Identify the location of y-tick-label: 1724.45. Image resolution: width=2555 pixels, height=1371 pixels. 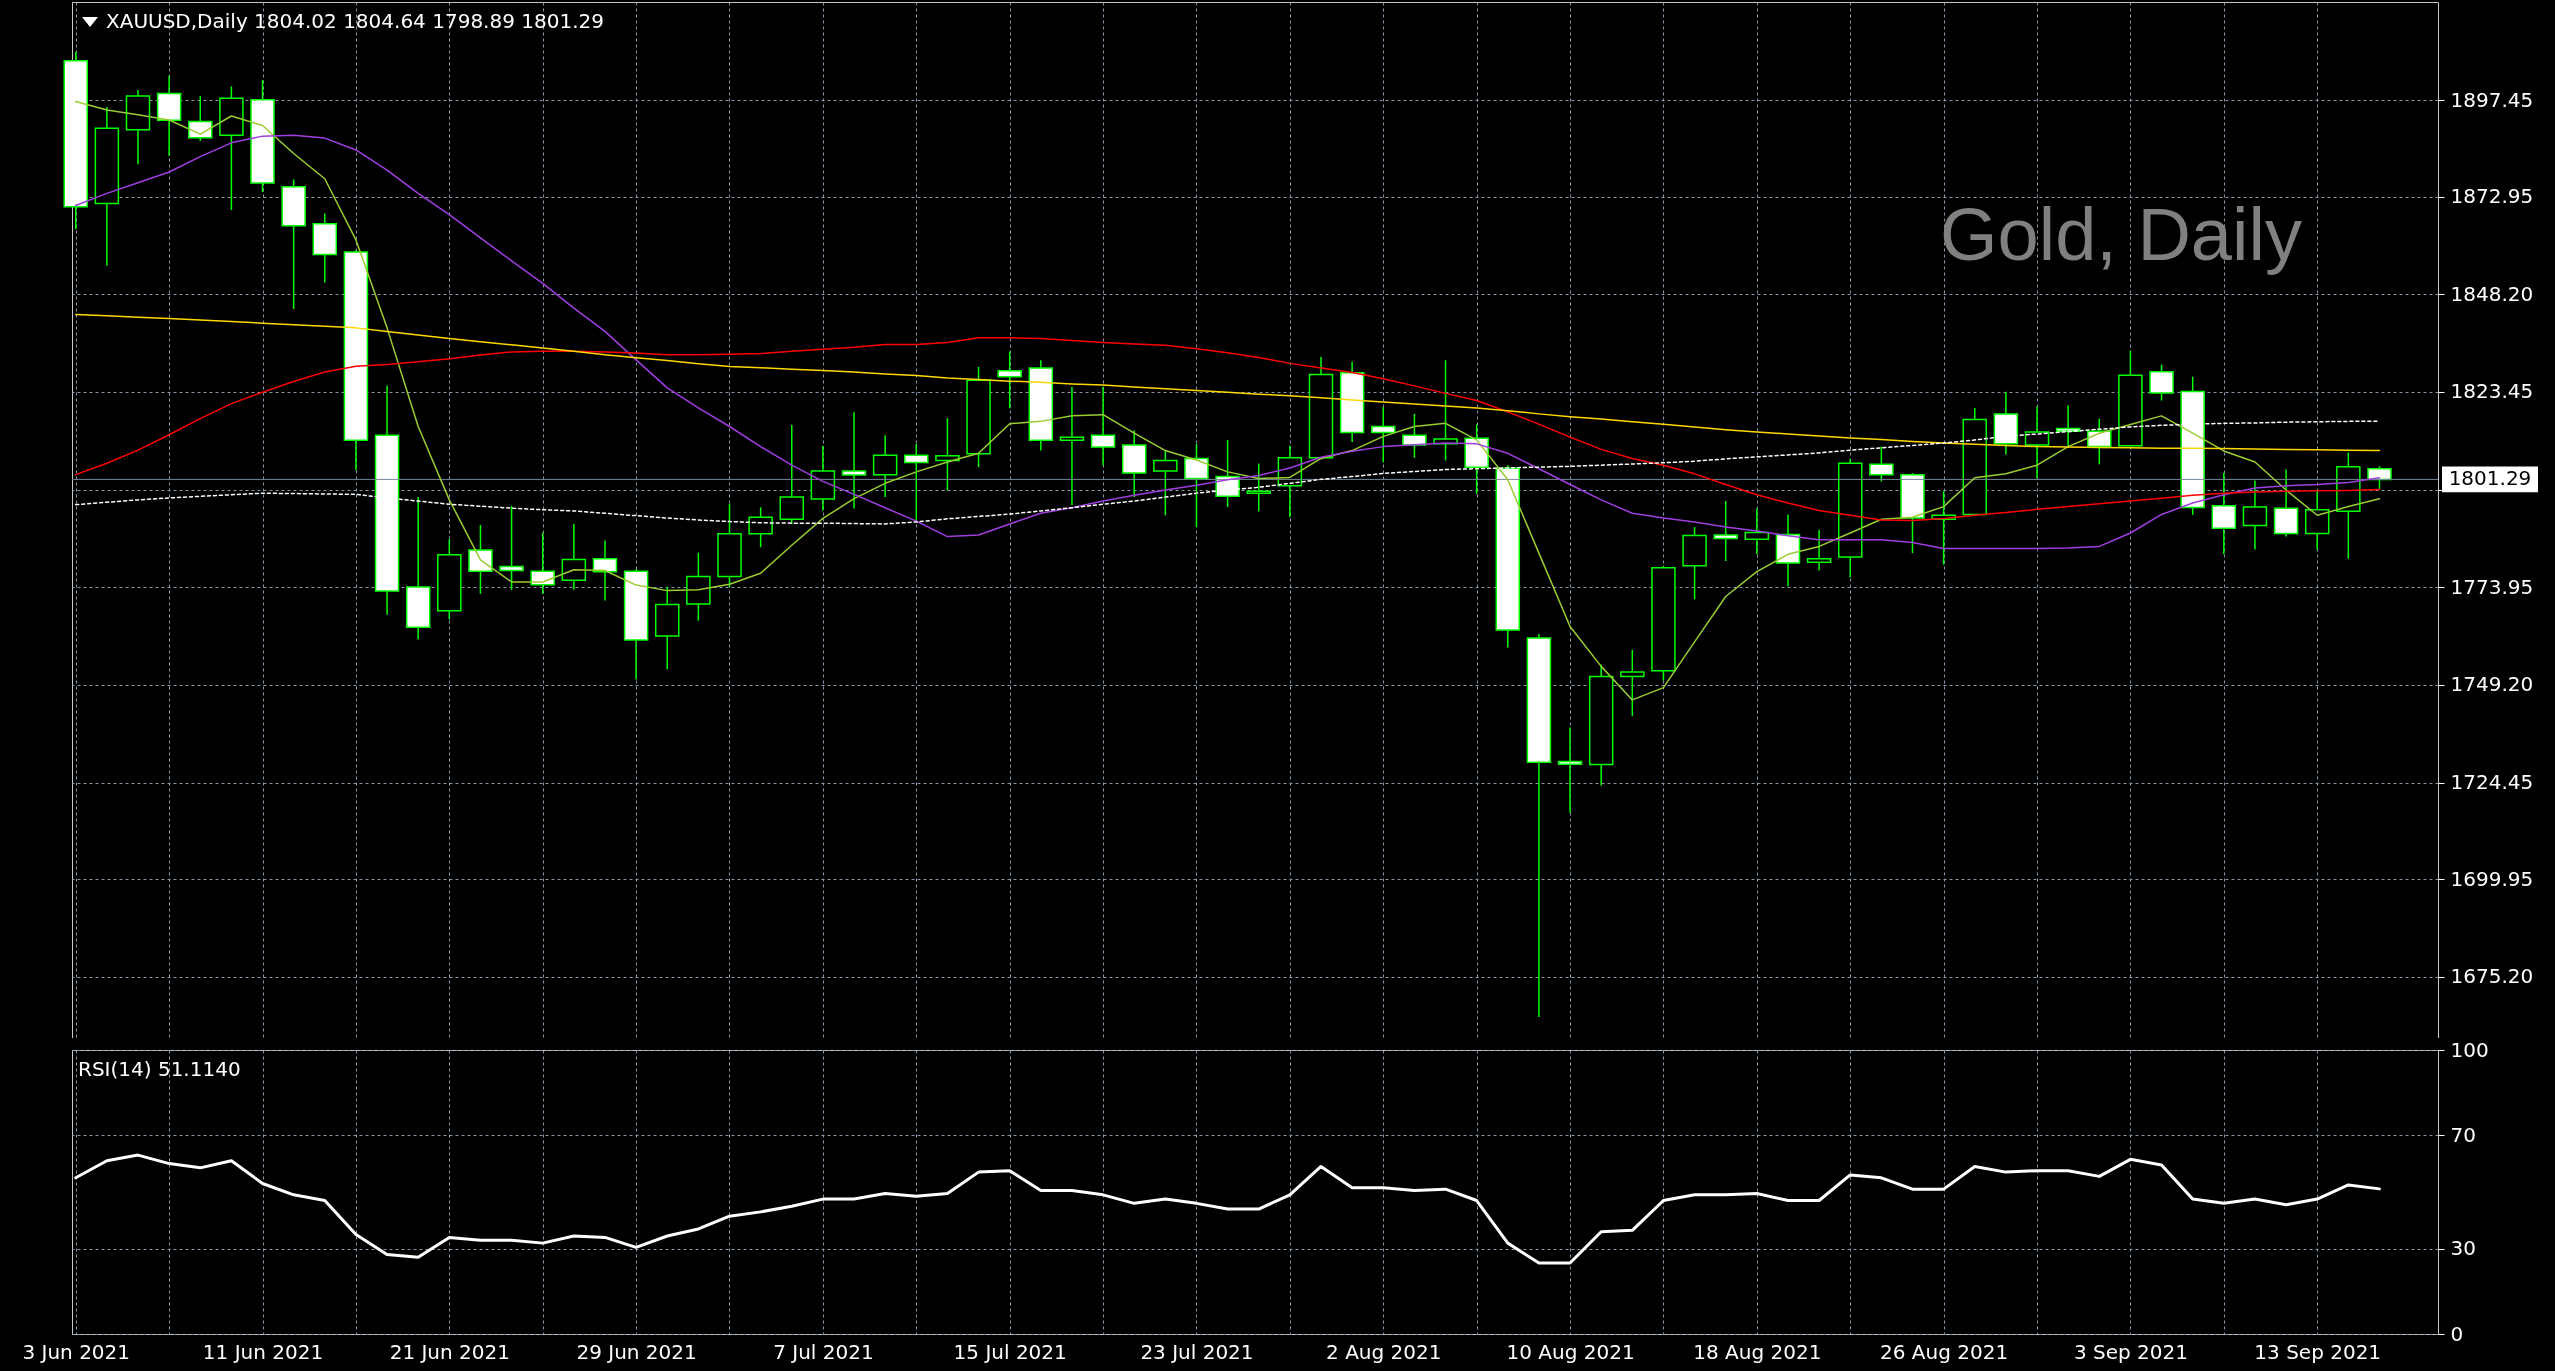
(2492, 782).